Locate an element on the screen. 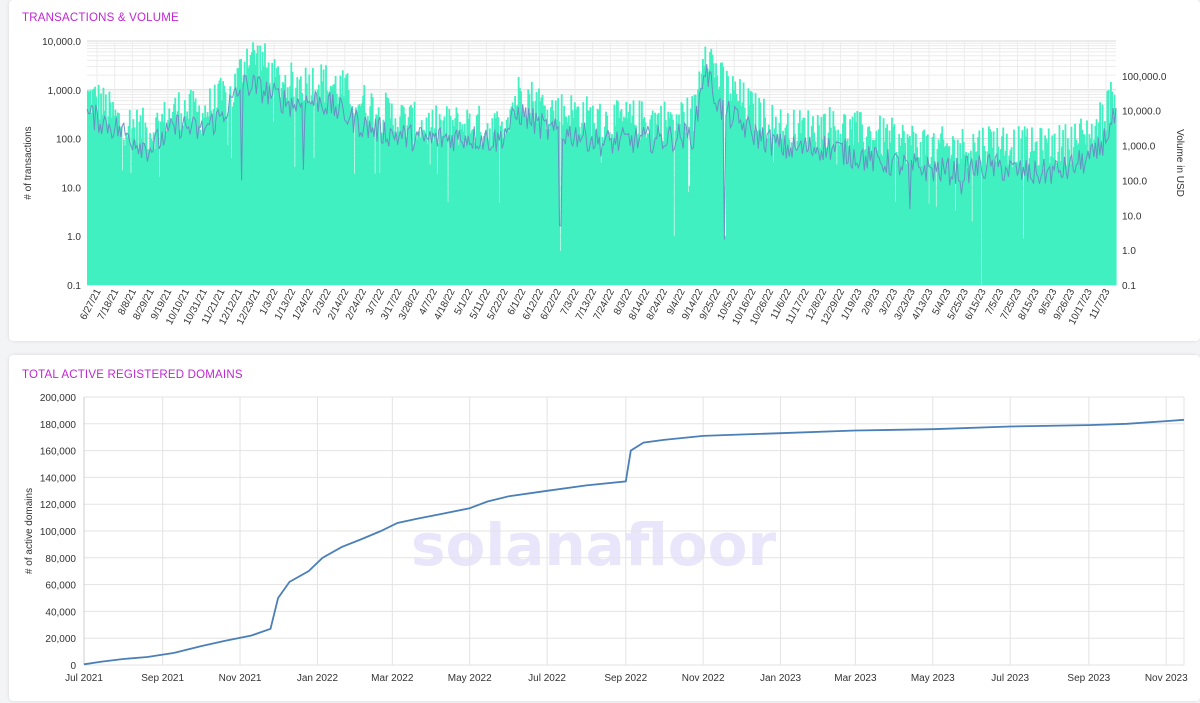  x-tick-label: Jan 2023 is located at coordinates (781, 678).